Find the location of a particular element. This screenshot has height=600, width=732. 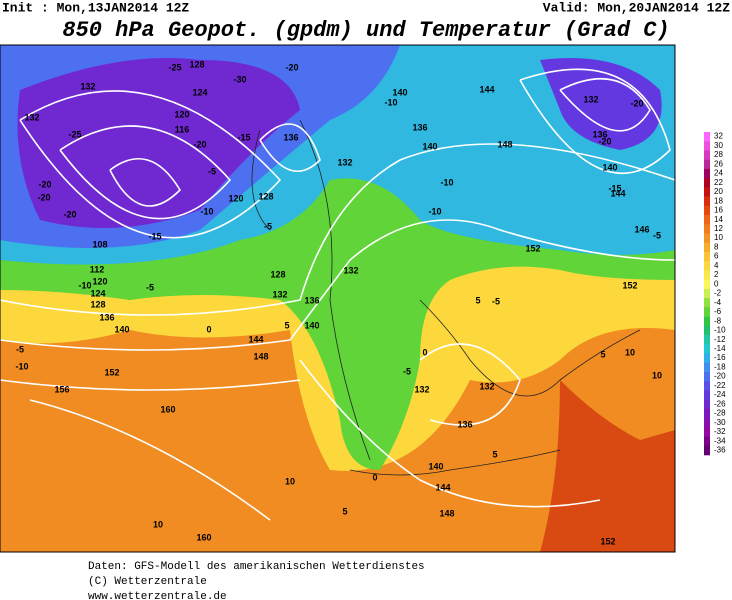

colorbar-label: -28 is located at coordinates (720, 413).